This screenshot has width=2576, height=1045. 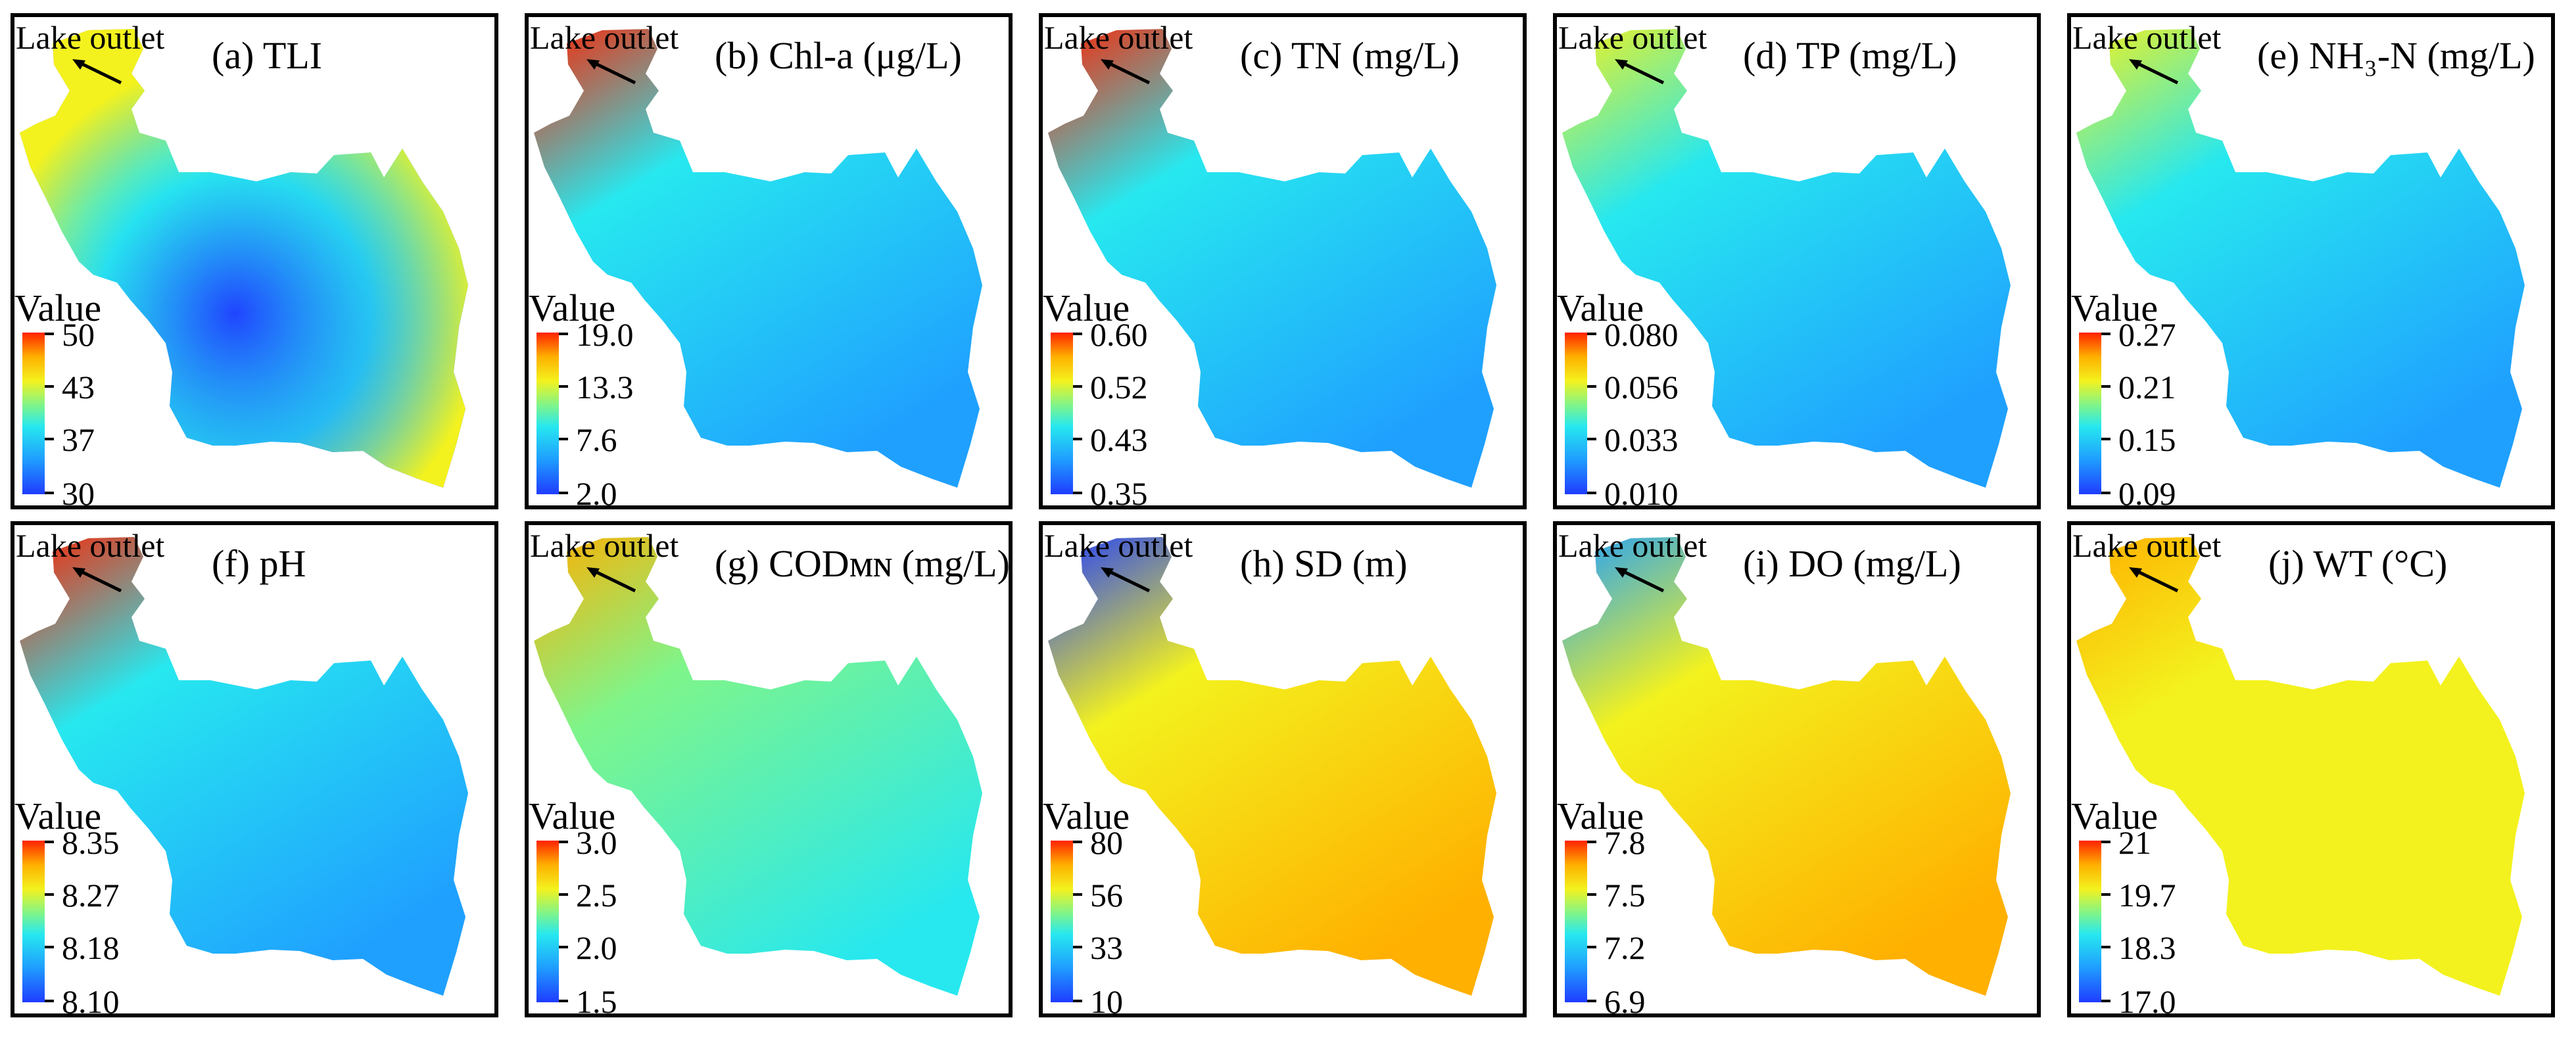 What do you see at coordinates (2147, 334) in the screenshot?
I see `legend-tick-label: 0.27` at bounding box center [2147, 334].